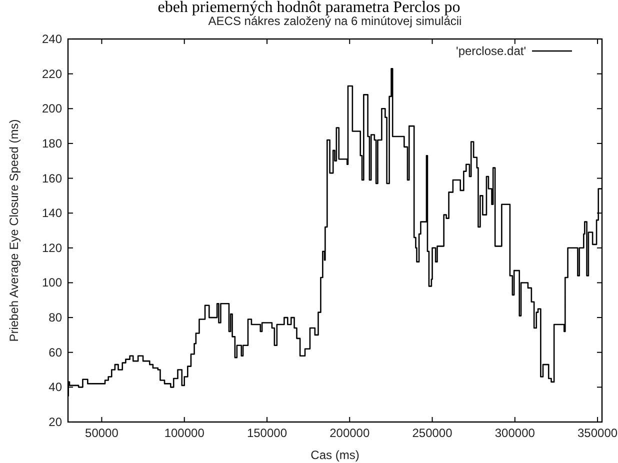  Describe the element at coordinates (55, 352) in the screenshot. I see `y-tick-label: 60` at that location.